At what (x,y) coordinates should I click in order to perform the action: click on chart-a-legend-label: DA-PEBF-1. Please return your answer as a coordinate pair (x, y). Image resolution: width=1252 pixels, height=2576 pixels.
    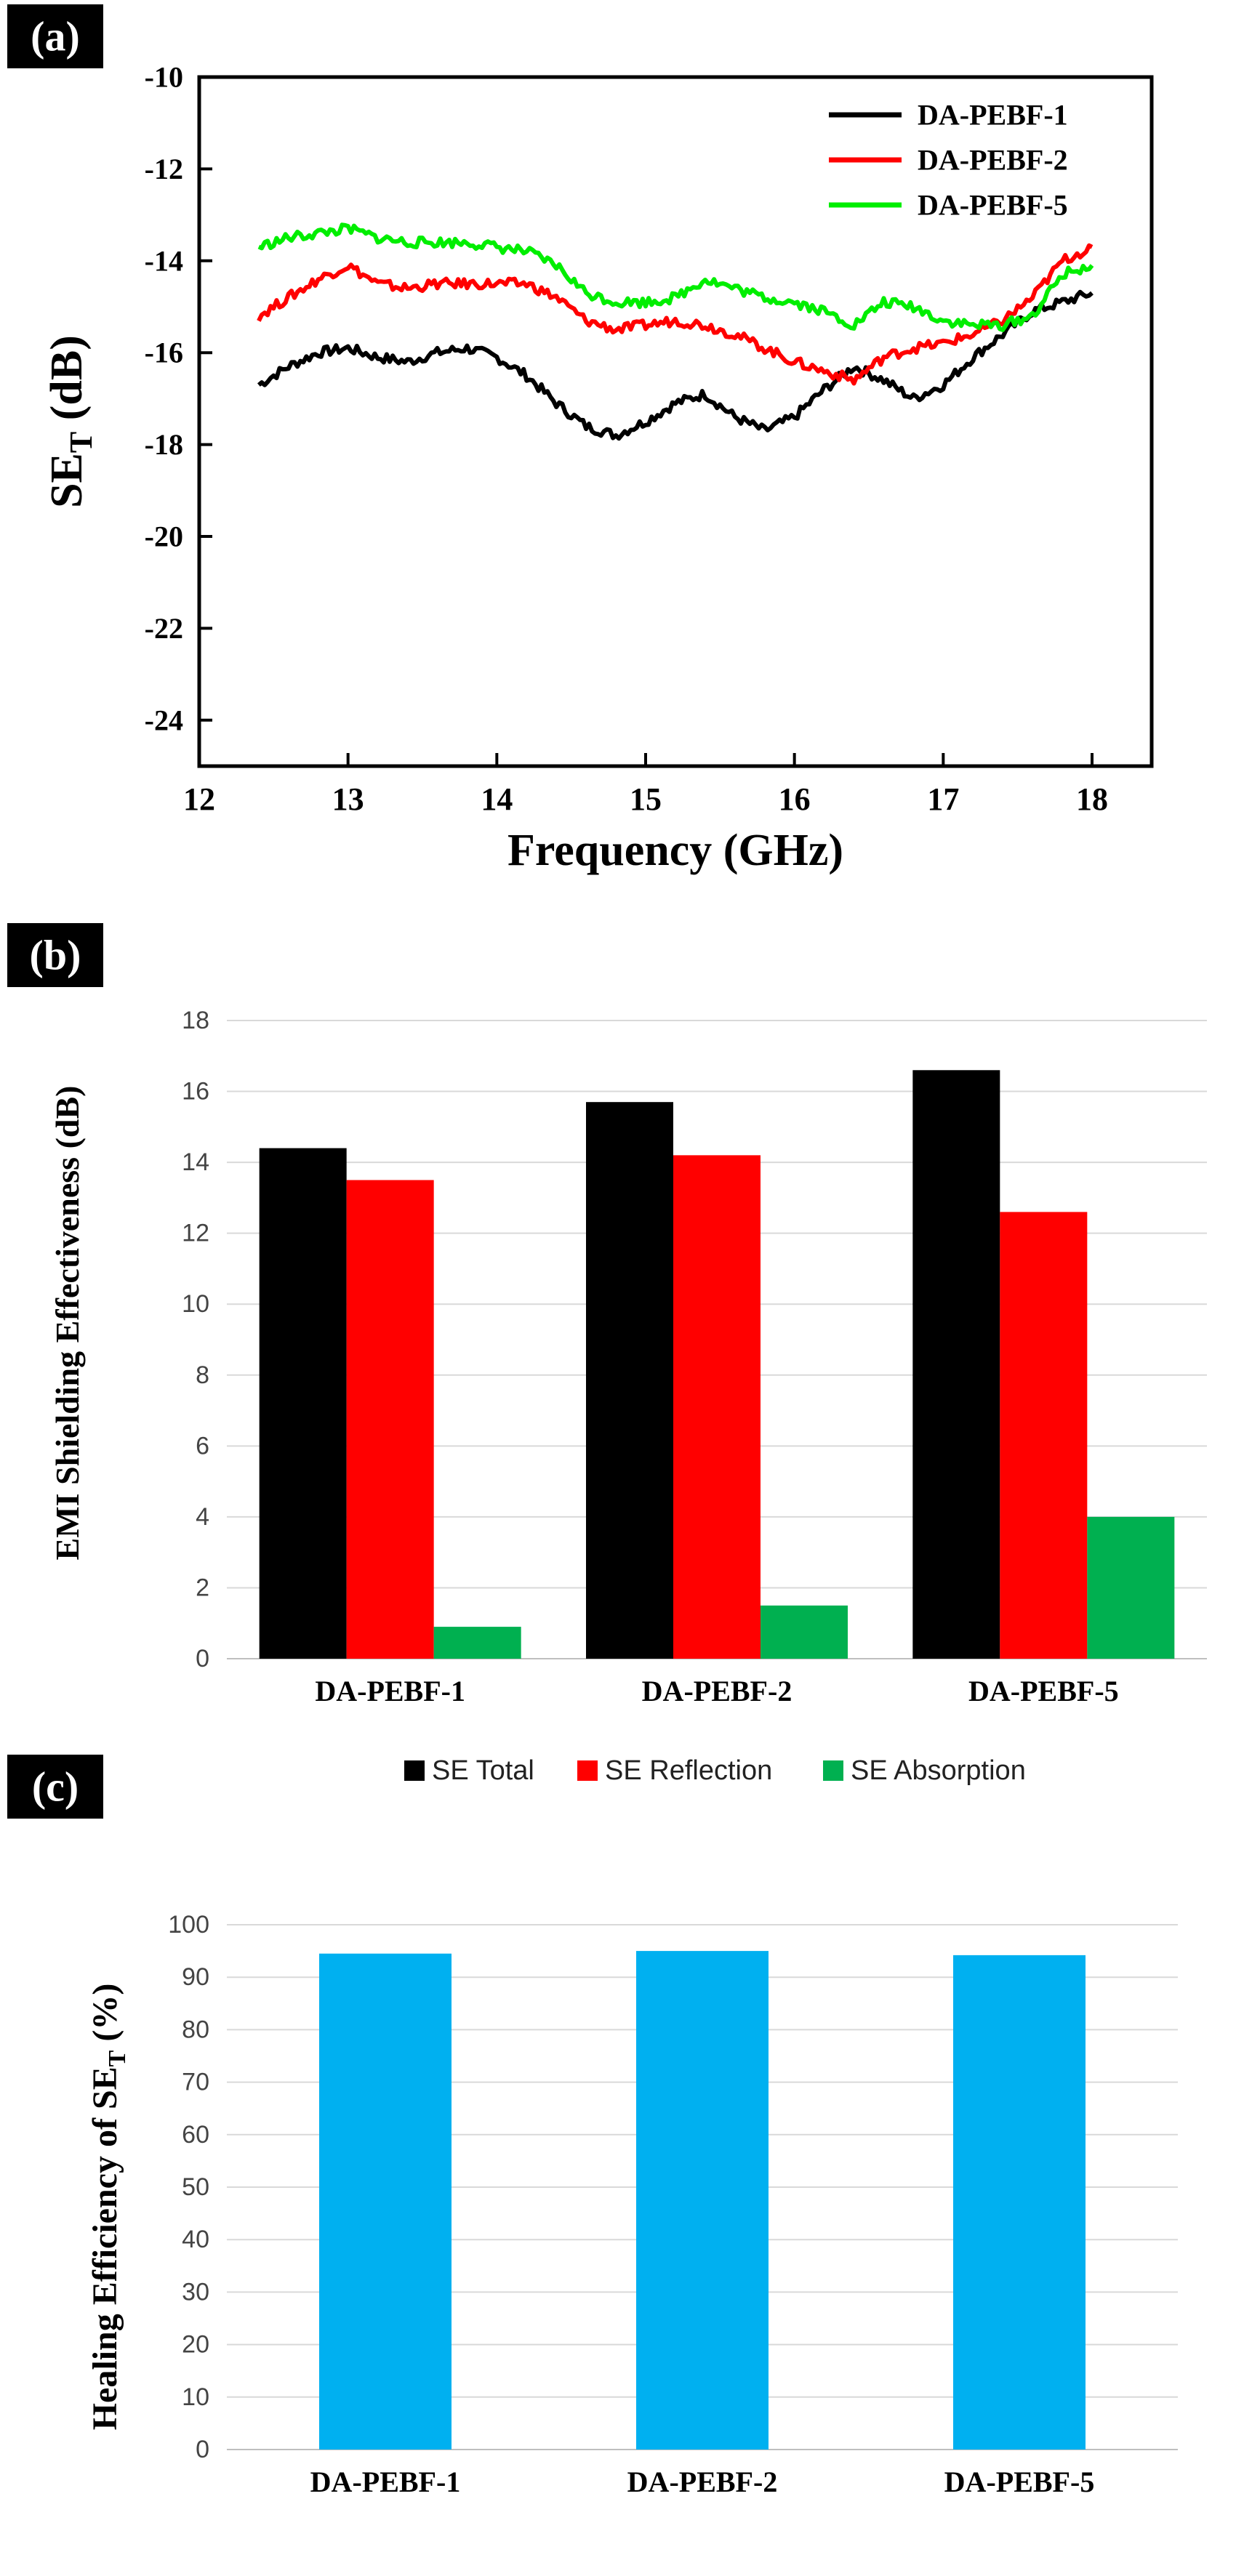
    Looking at the image, I should click on (993, 115).